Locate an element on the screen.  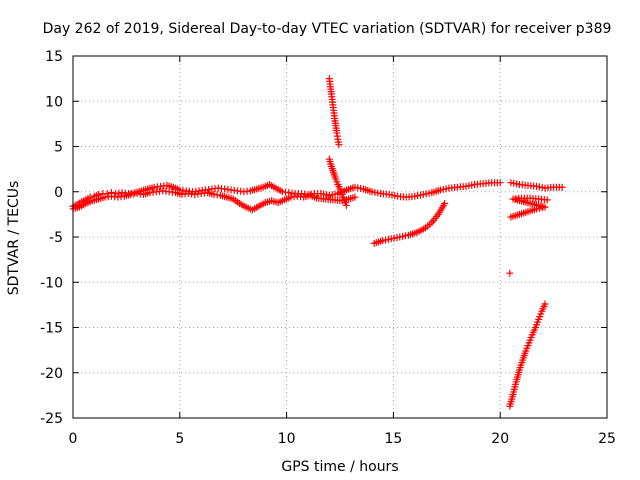
series-spike-branch is located at coordinates (334, 112).